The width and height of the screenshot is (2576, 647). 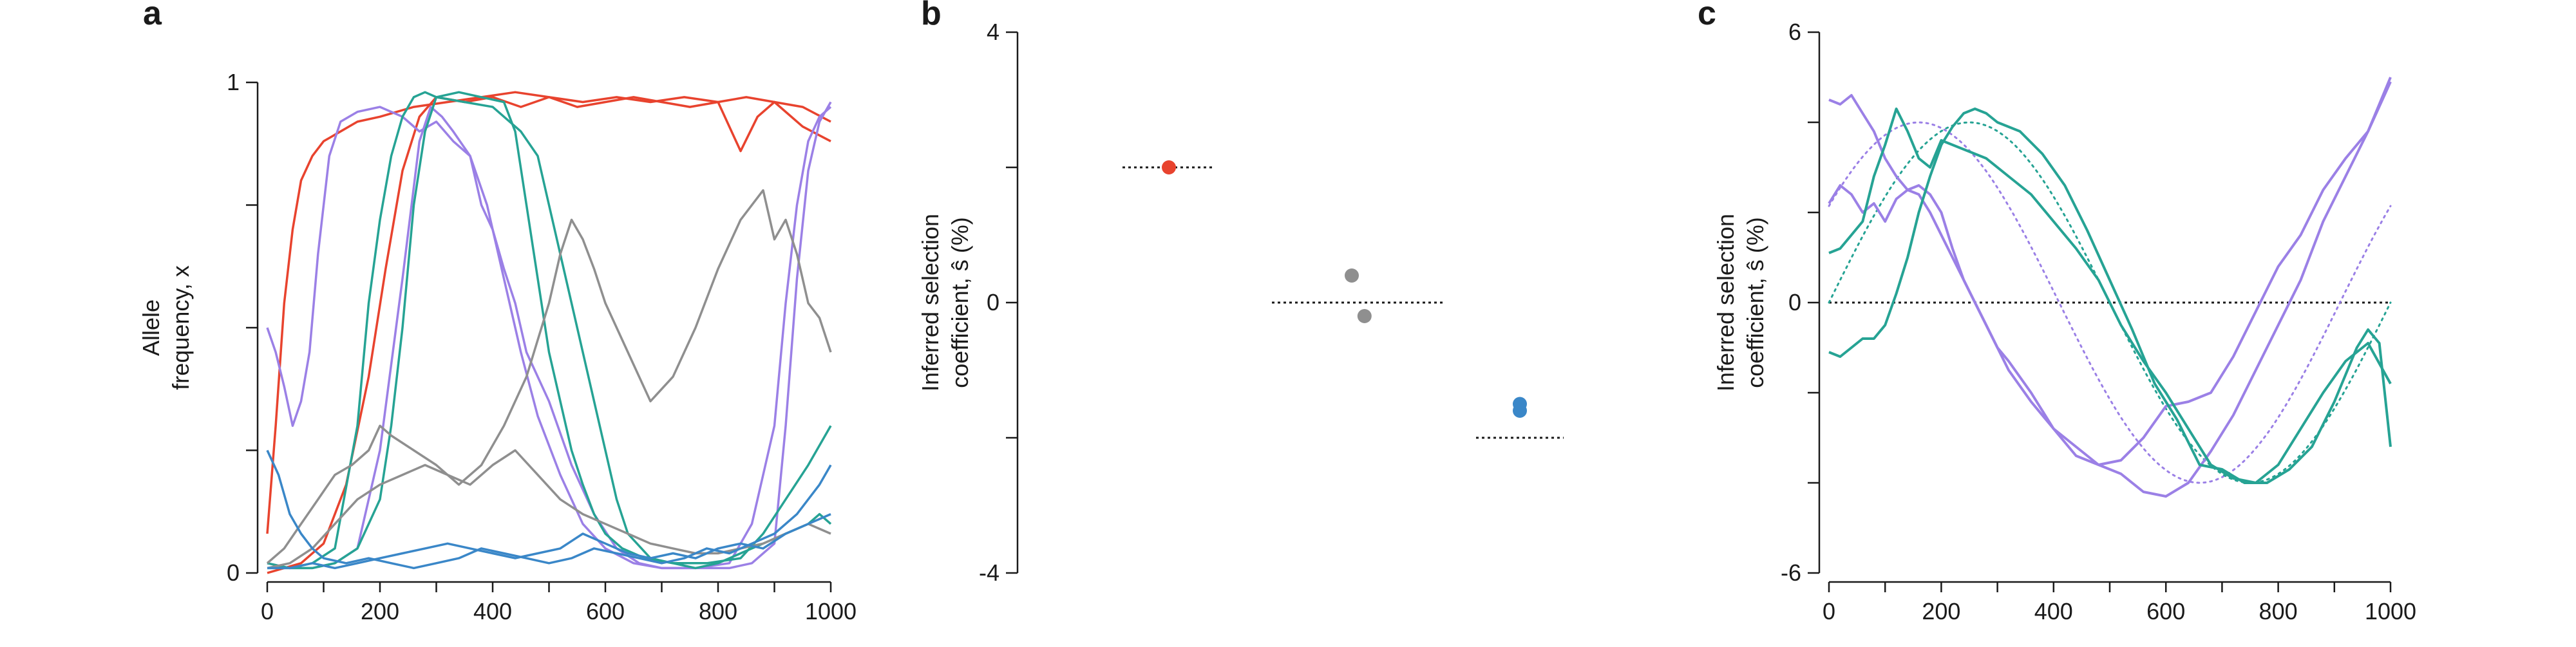 I want to click on panel-c-y-label-line: coefficient, ŝ (%), so click(x=1755, y=302).